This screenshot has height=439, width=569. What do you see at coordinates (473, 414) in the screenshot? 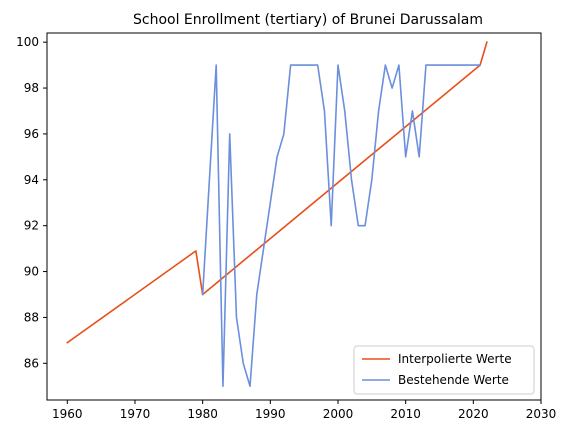
I see `x-tick-label: 2020` at bounding box center [473, 414].